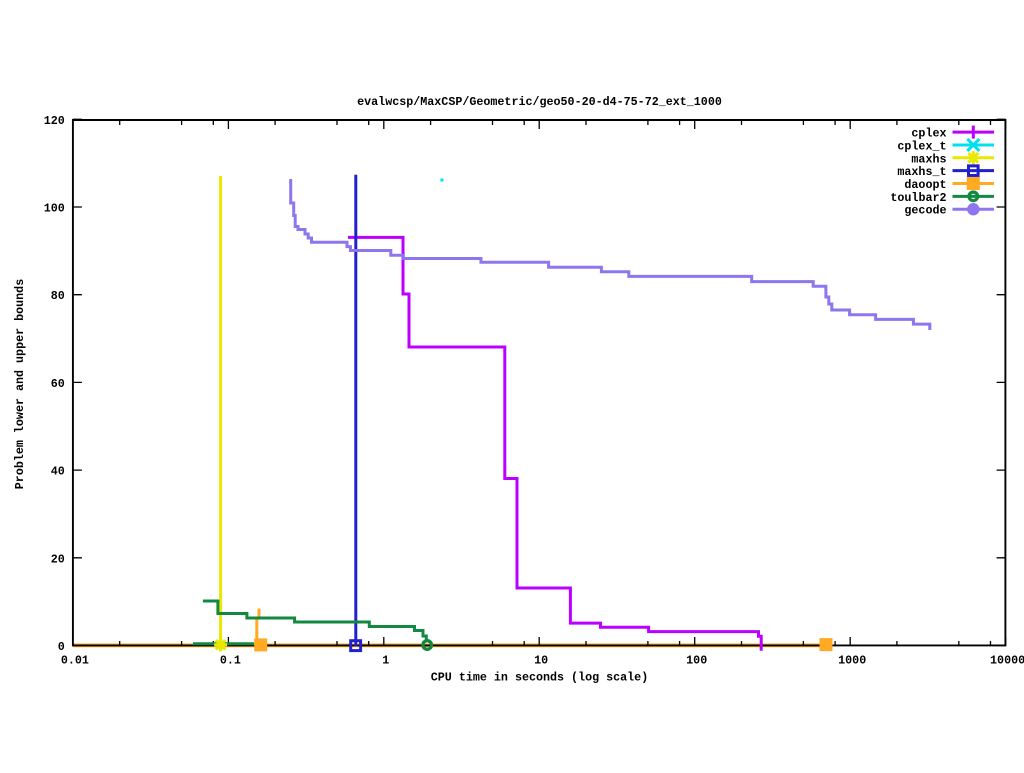  I want to click on svg-text: 60, so click(58, 384).